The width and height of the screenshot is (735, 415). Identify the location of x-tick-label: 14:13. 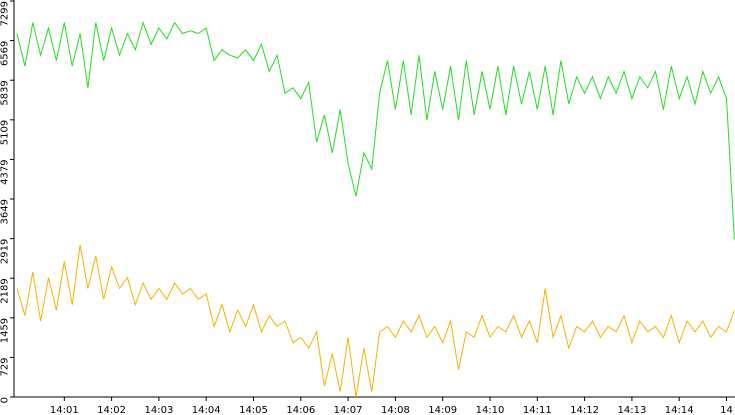
(631, 410).